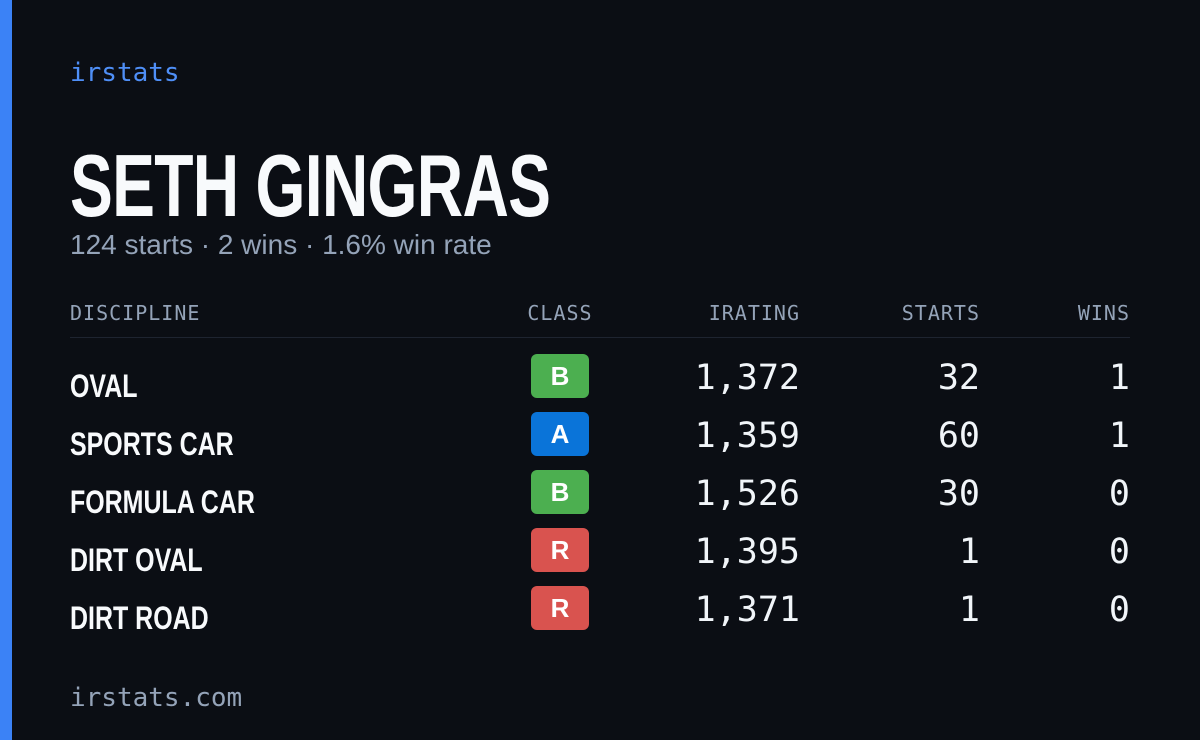 The width and height of the screenshot is (1200, 740). Describe the element at coordinates (139, 618) in the screenshot. I see `discipline: DIRT ROAD` at that location.